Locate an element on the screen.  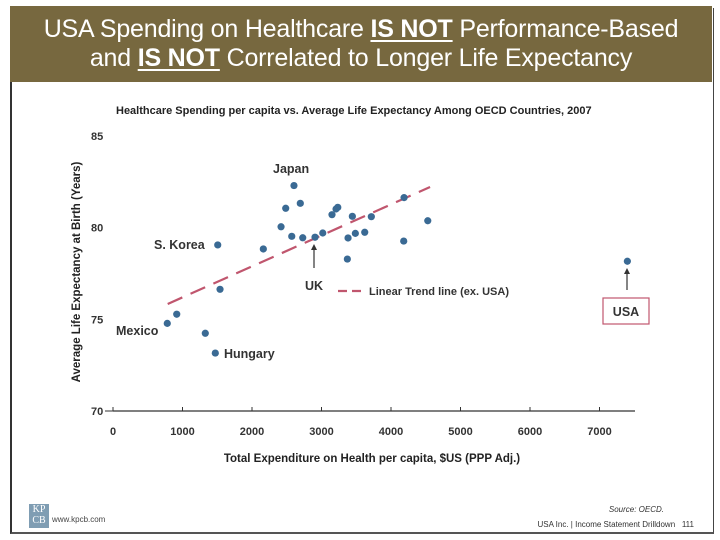
label-s-korea: S. Korea is located at coordinates (180, 245).